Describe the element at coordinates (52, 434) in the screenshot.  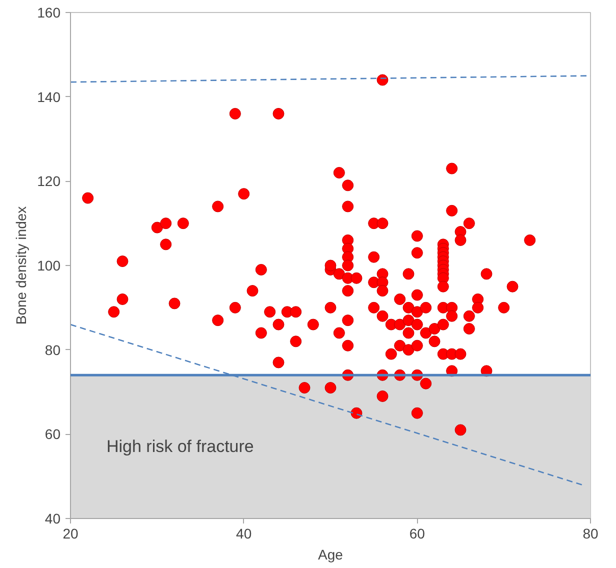
I see `y-tick-label: 60` at that location.